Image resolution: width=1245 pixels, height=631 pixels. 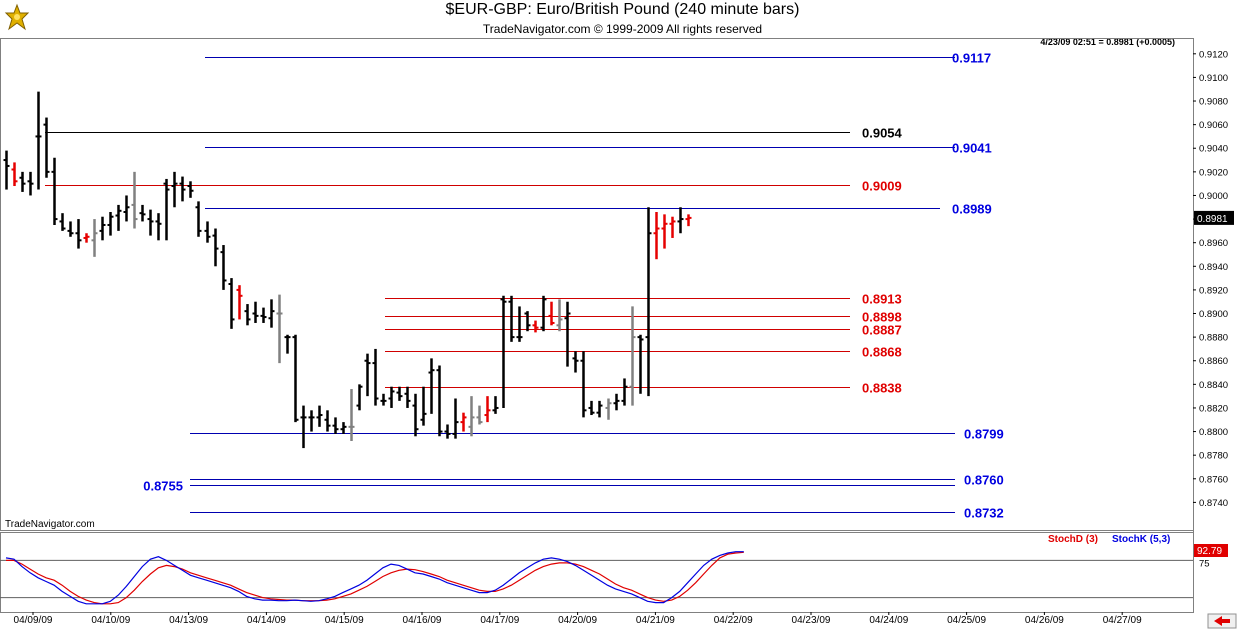 I want to click on watermark-text: TradeNavigator.com, so click(x=50, y=524).